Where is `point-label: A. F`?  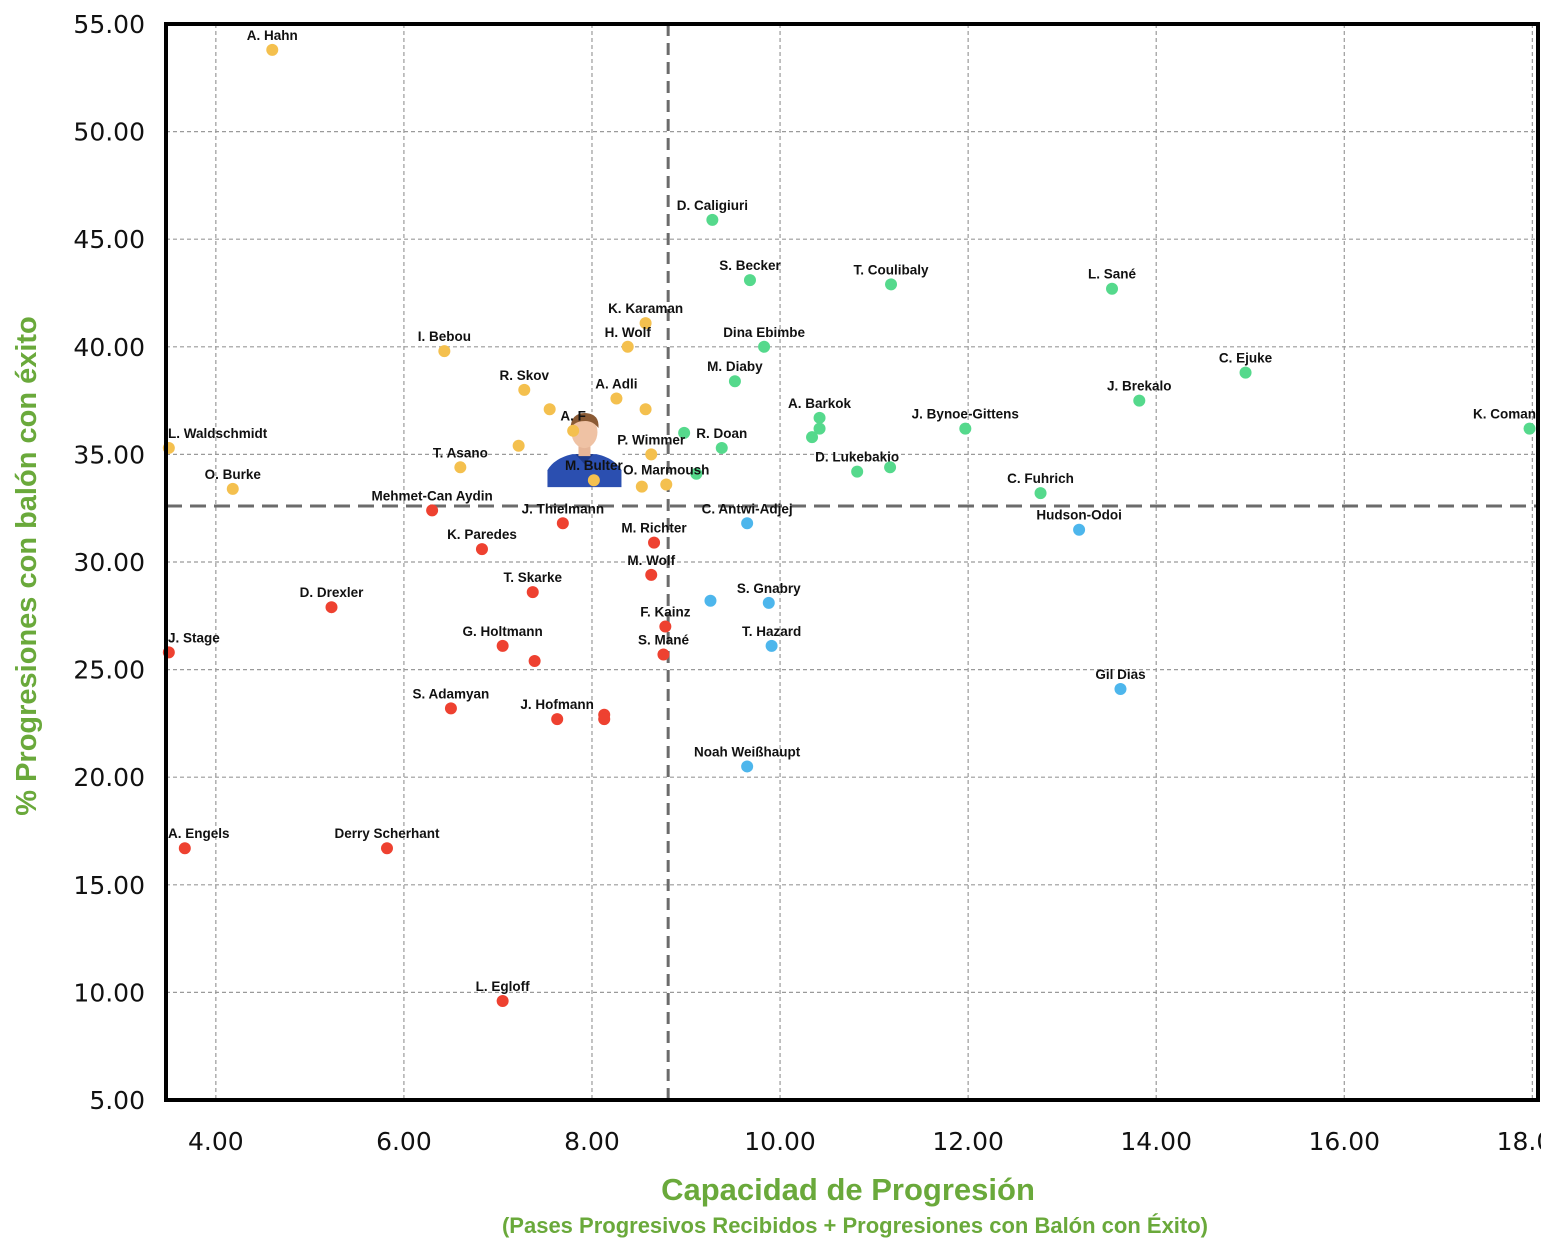 point-label: A. F is located at coordinates (573, 416).